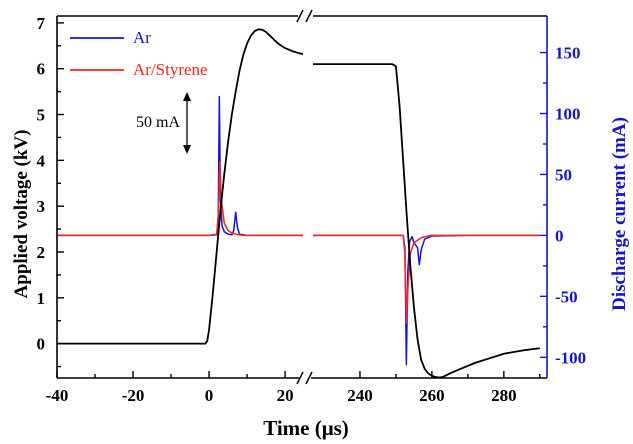  Describe the element at coordinates (209, 395) in the screenshot. I see `x-tick-label-0: 0` at that location.